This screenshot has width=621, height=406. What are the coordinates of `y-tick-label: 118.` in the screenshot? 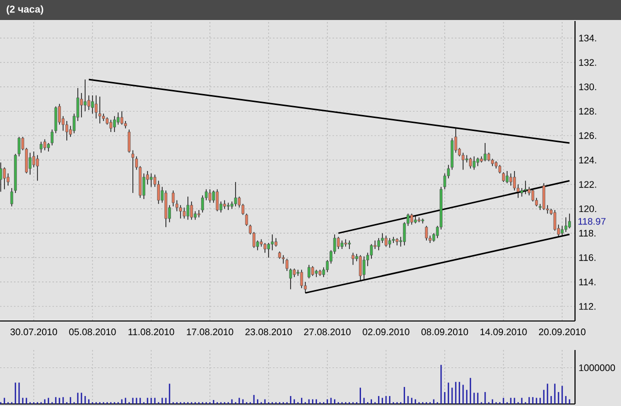 It's located at (587, 233).